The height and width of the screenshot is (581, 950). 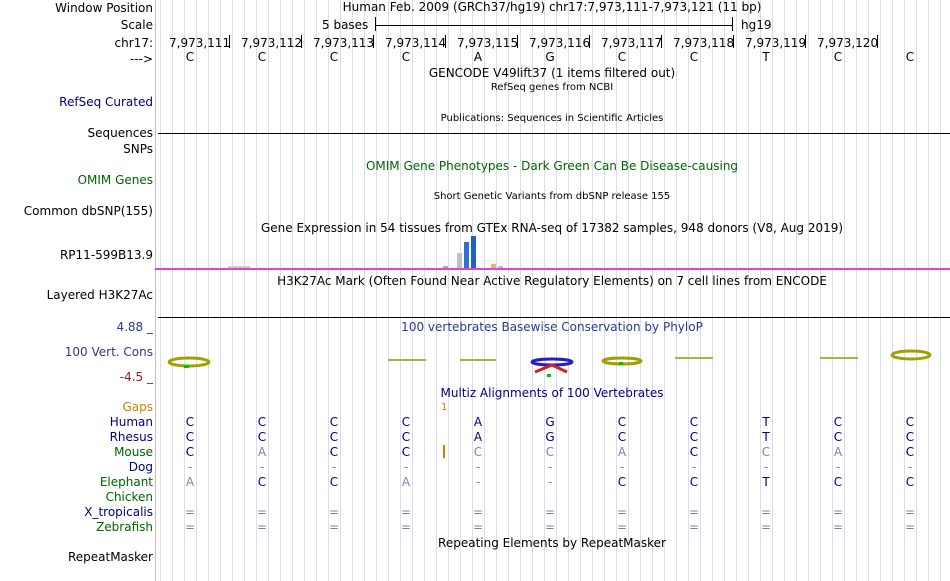 I want to click on gtex-track-label: RP11-599B13.9, so click(x=106, y=255).